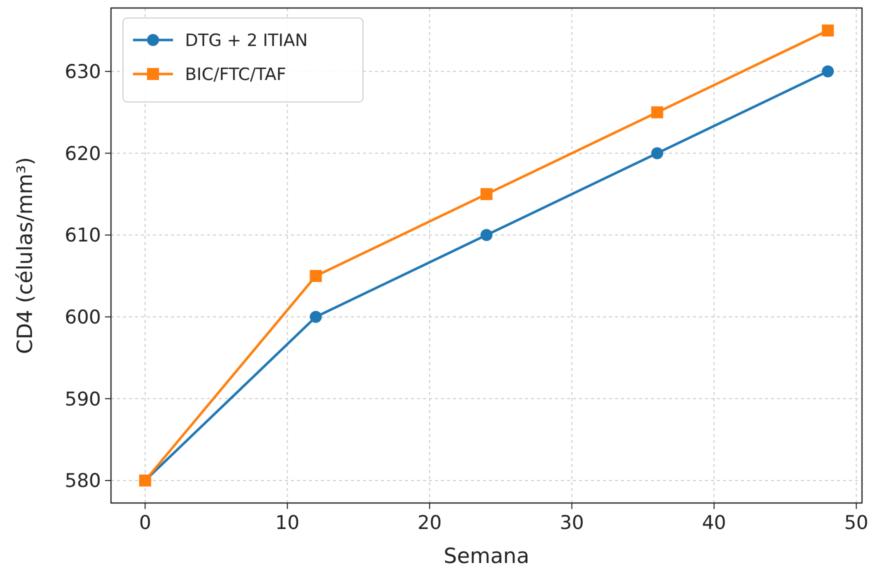 This screenshot has width=873, height=573. I want to click on legend-label: BIC/FTC/TAF, so click(235, 74).